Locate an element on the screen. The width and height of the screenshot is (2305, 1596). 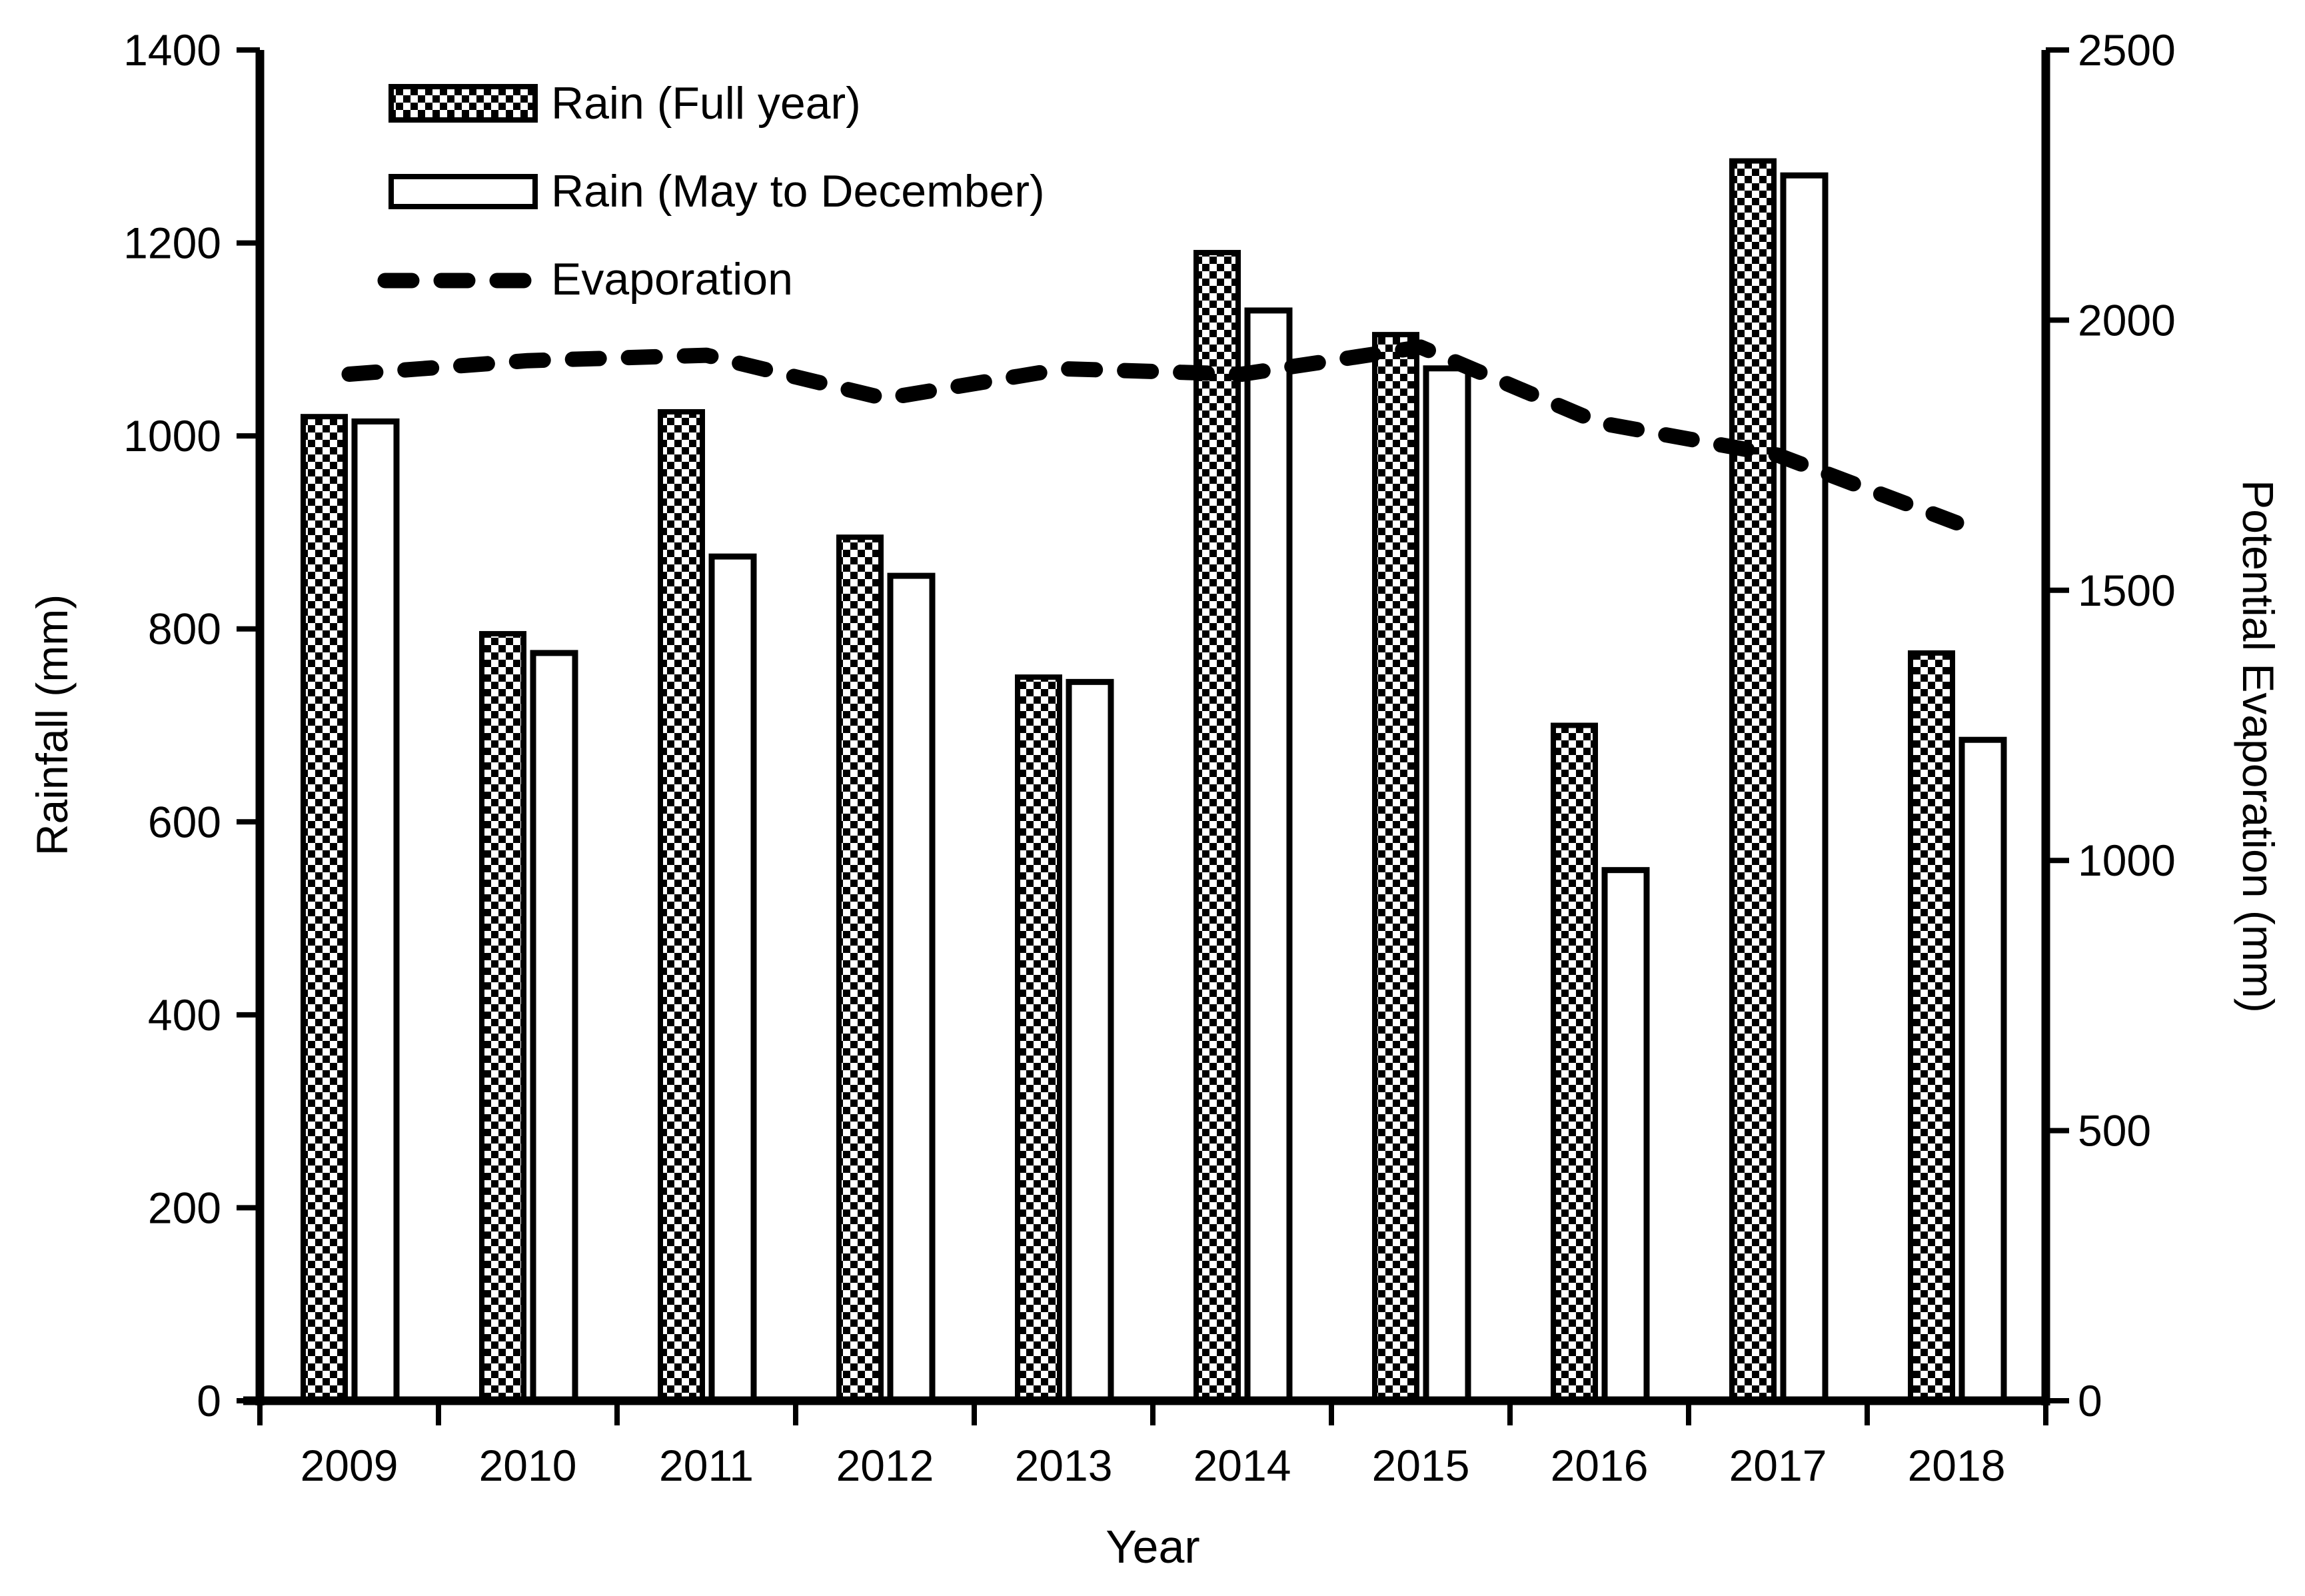
right-axis-tick-label: 1000 is located at coordinates (2127, 860).